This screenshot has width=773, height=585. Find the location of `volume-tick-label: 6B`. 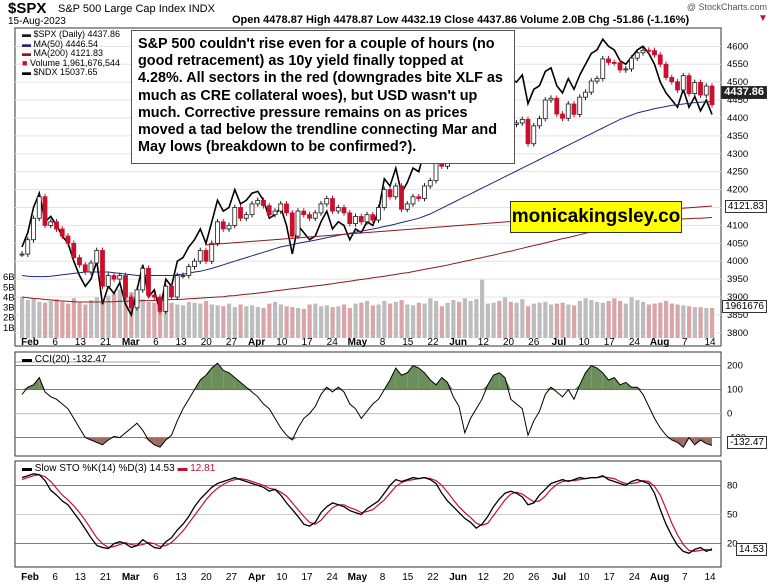

volume-tick-label: 6B is located at coordinates (9, 277).